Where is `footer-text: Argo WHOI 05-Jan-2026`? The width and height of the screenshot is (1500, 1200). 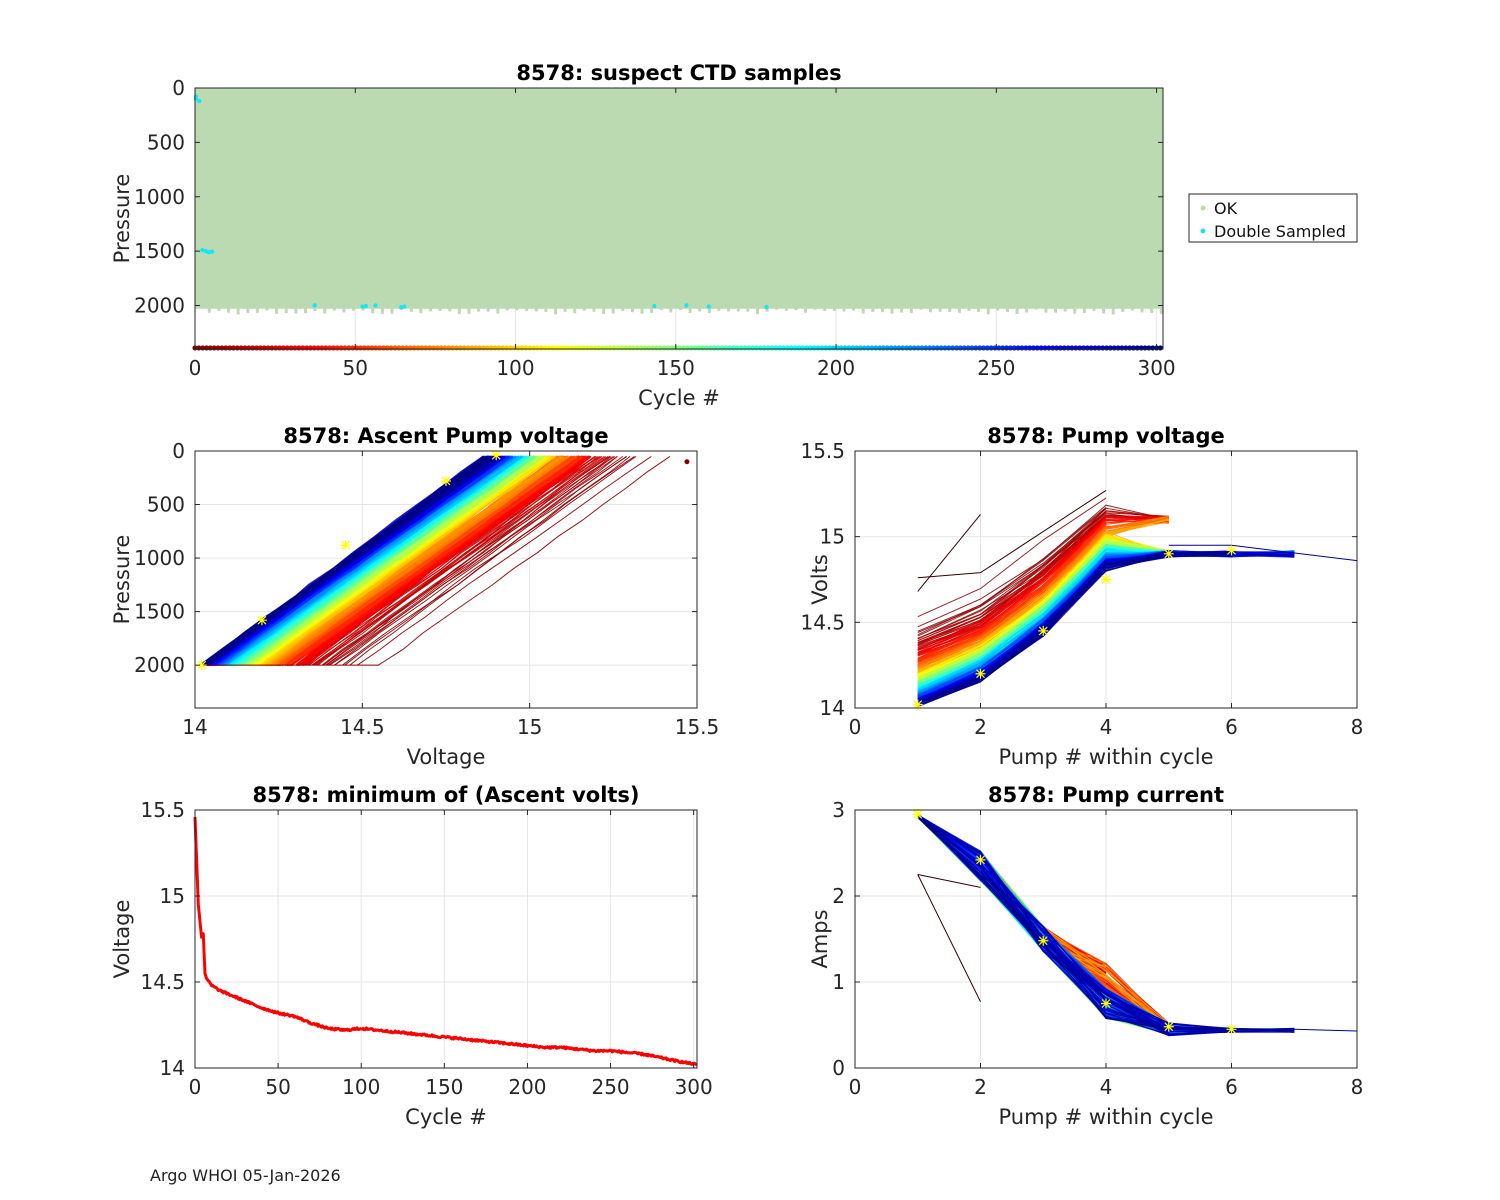 footer-text: Argo WHOI 05-Jan-2026 is located at coordinates (245, 1175).